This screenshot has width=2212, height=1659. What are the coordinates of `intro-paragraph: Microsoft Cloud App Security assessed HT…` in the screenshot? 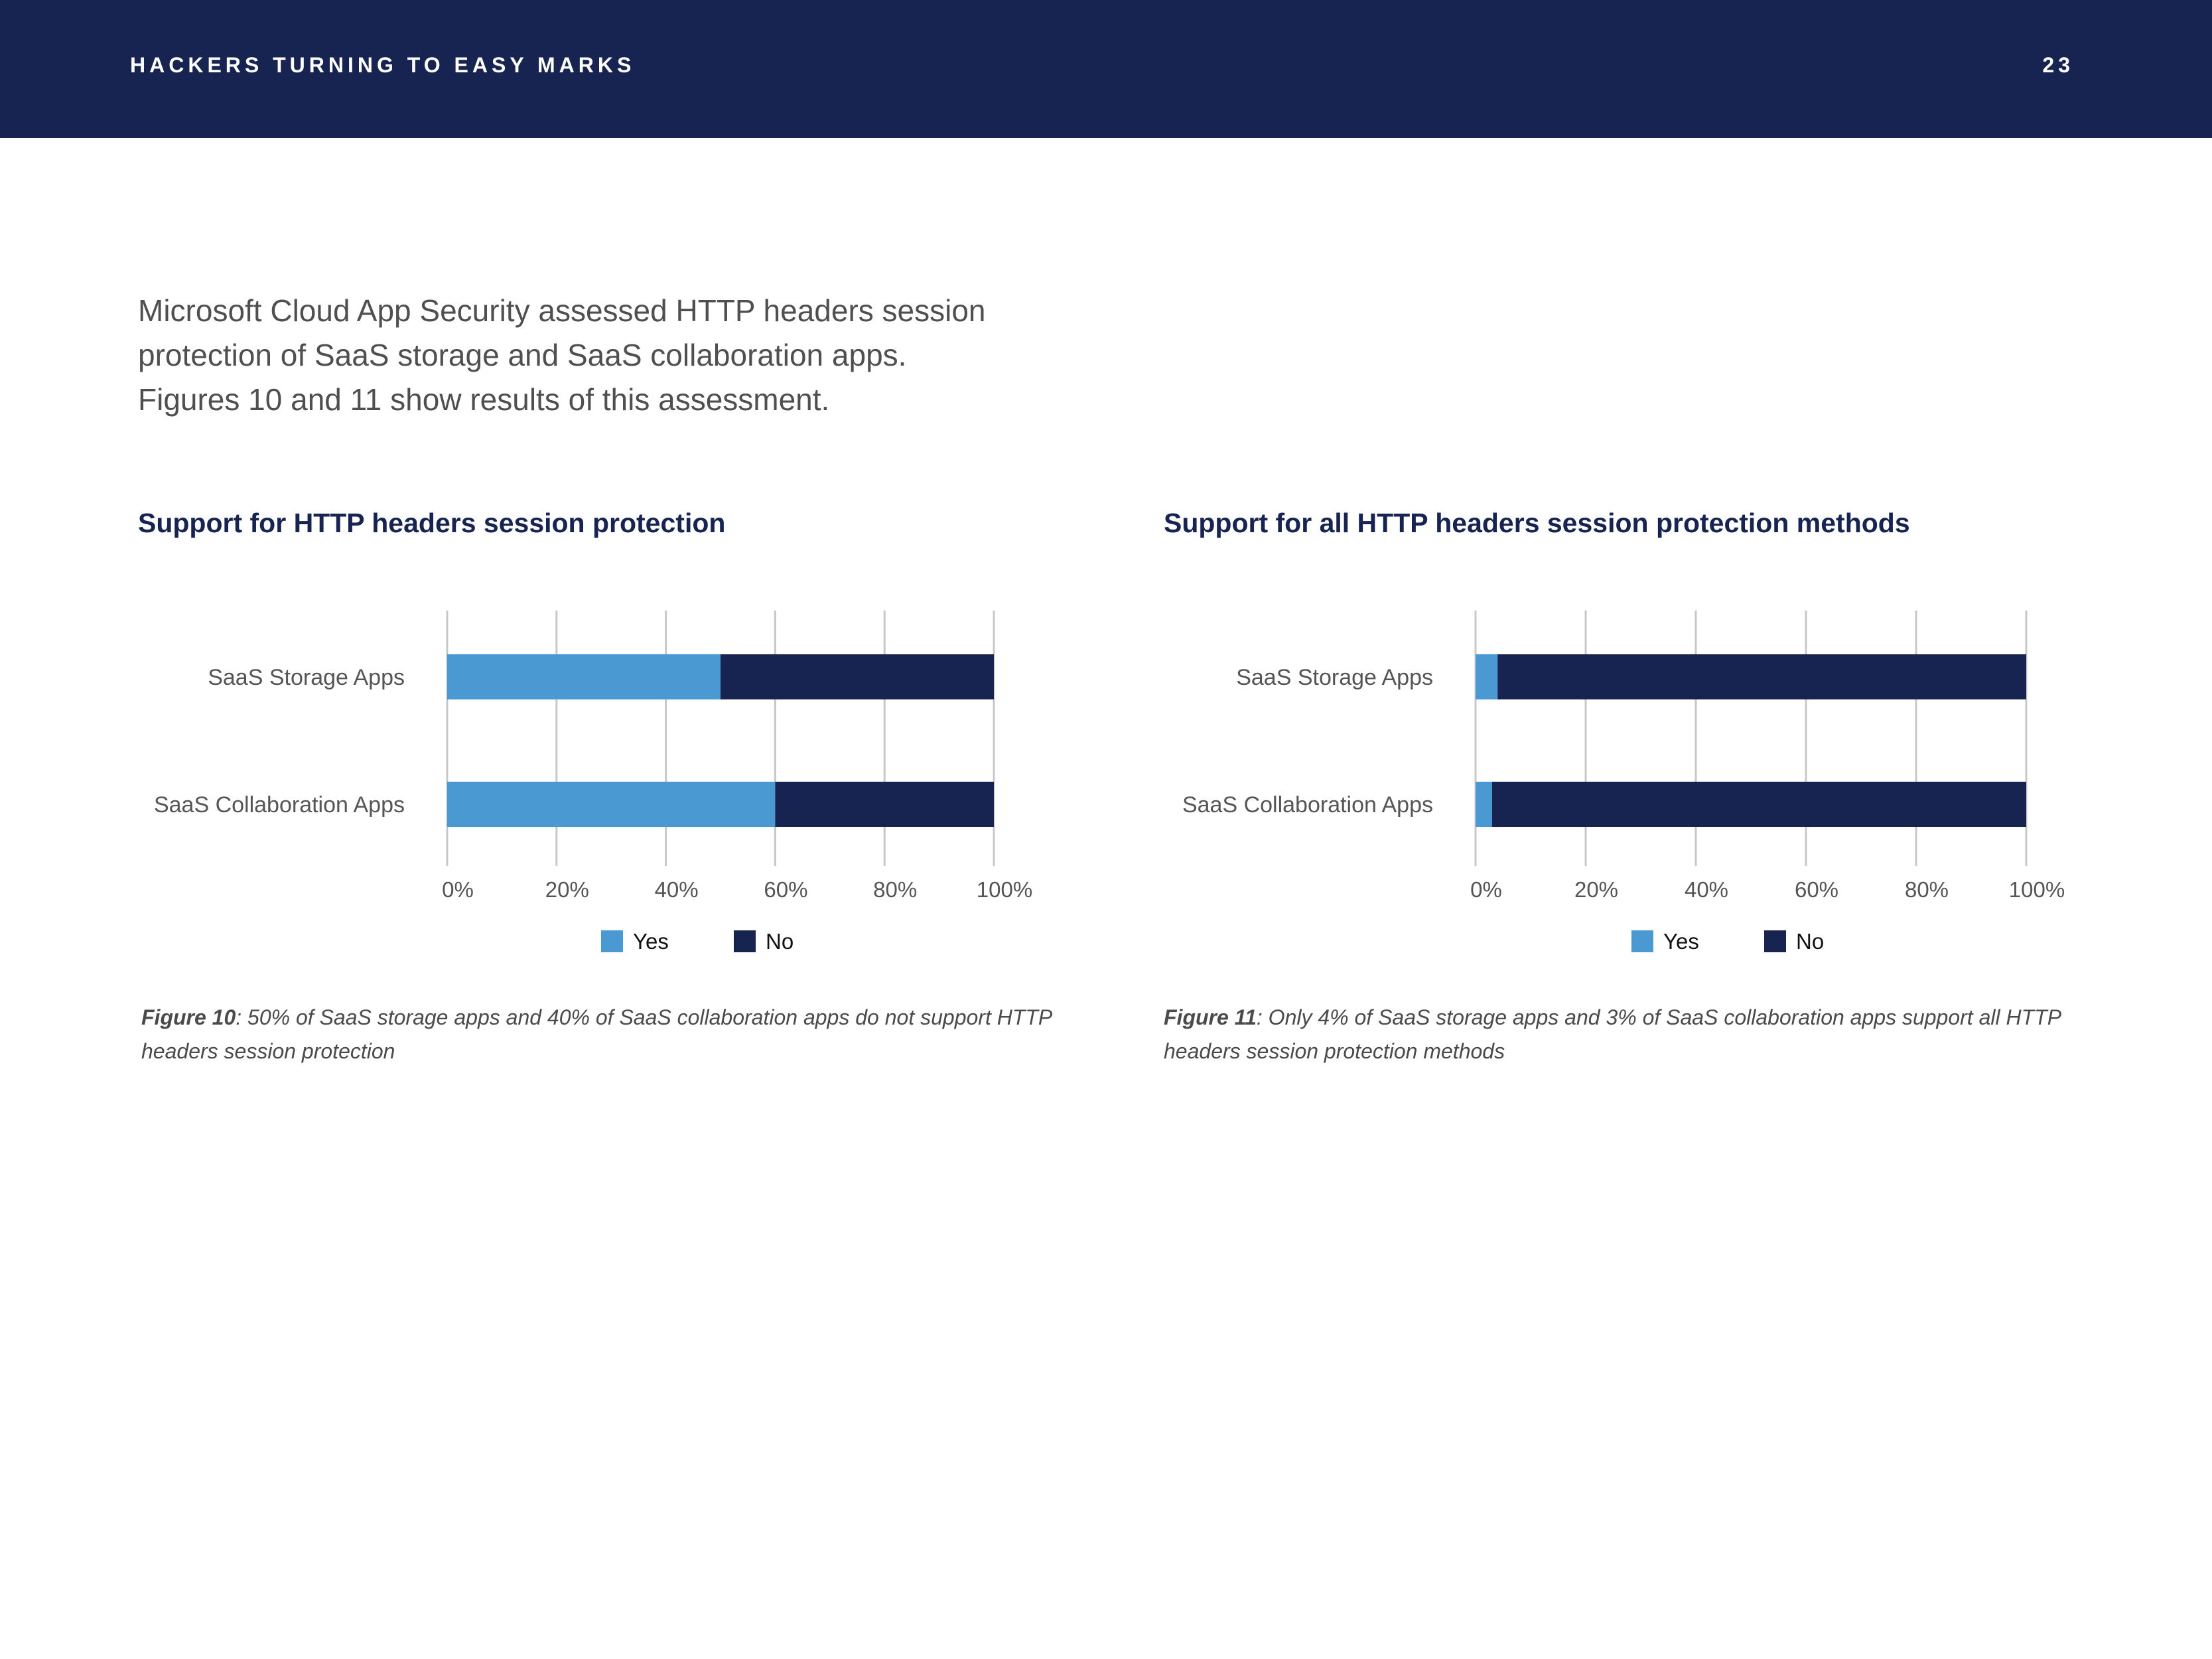 It's located at (602, 355).